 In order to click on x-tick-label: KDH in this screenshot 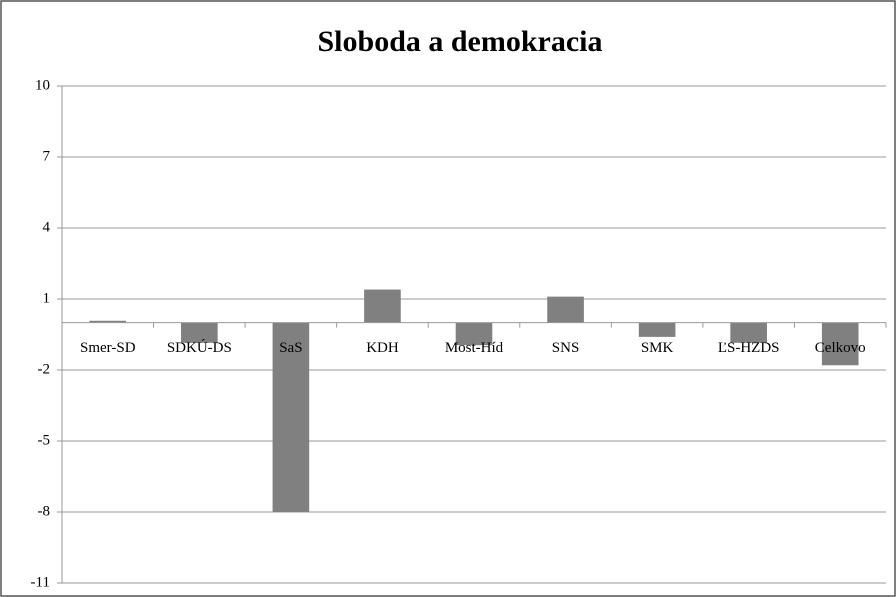, I will do `click(382, 348)`.